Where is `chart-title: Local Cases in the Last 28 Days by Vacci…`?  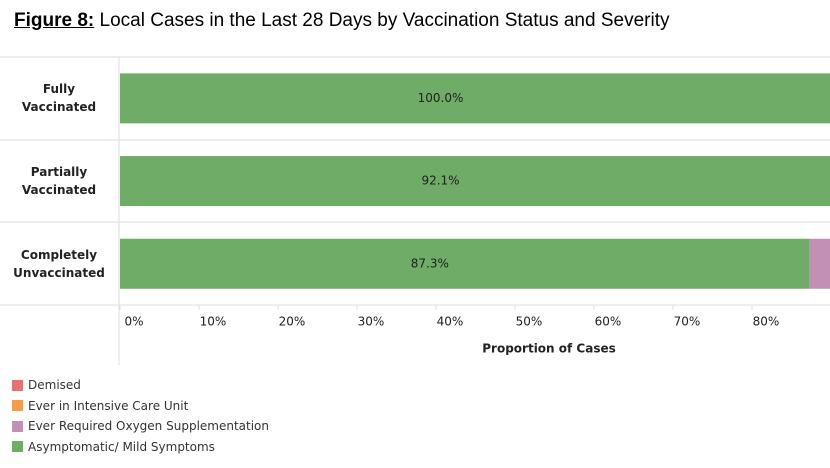
chart-title: Local Cases in the Last 28 Days by Vacci… is located at coordinates (384, 20).